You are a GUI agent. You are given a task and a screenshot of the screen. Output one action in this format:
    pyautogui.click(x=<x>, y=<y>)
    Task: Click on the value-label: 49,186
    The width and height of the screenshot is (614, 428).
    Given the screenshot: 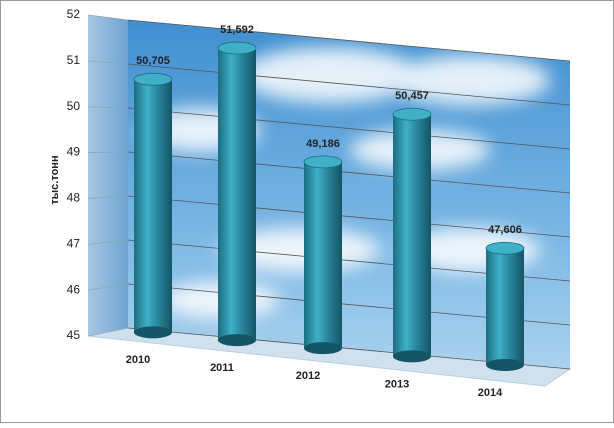 What is the action you would take?
    pyautogui.click(x=323, y=144)
    